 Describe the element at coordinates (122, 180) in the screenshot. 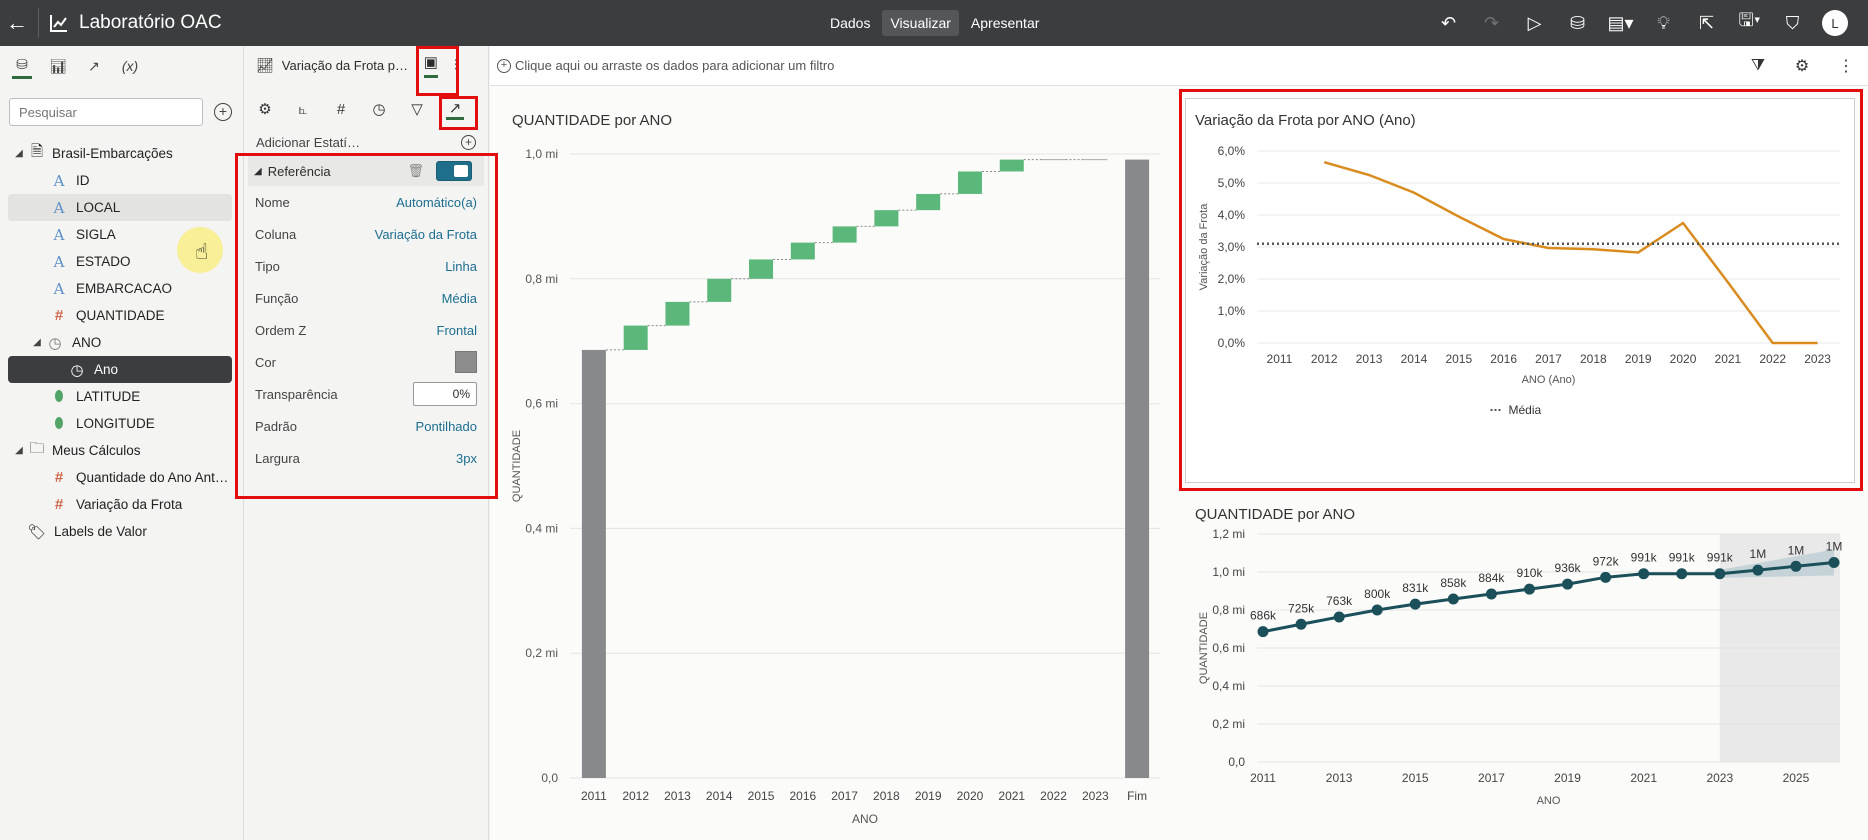

I see `tree-item-id: A ID` at that location.